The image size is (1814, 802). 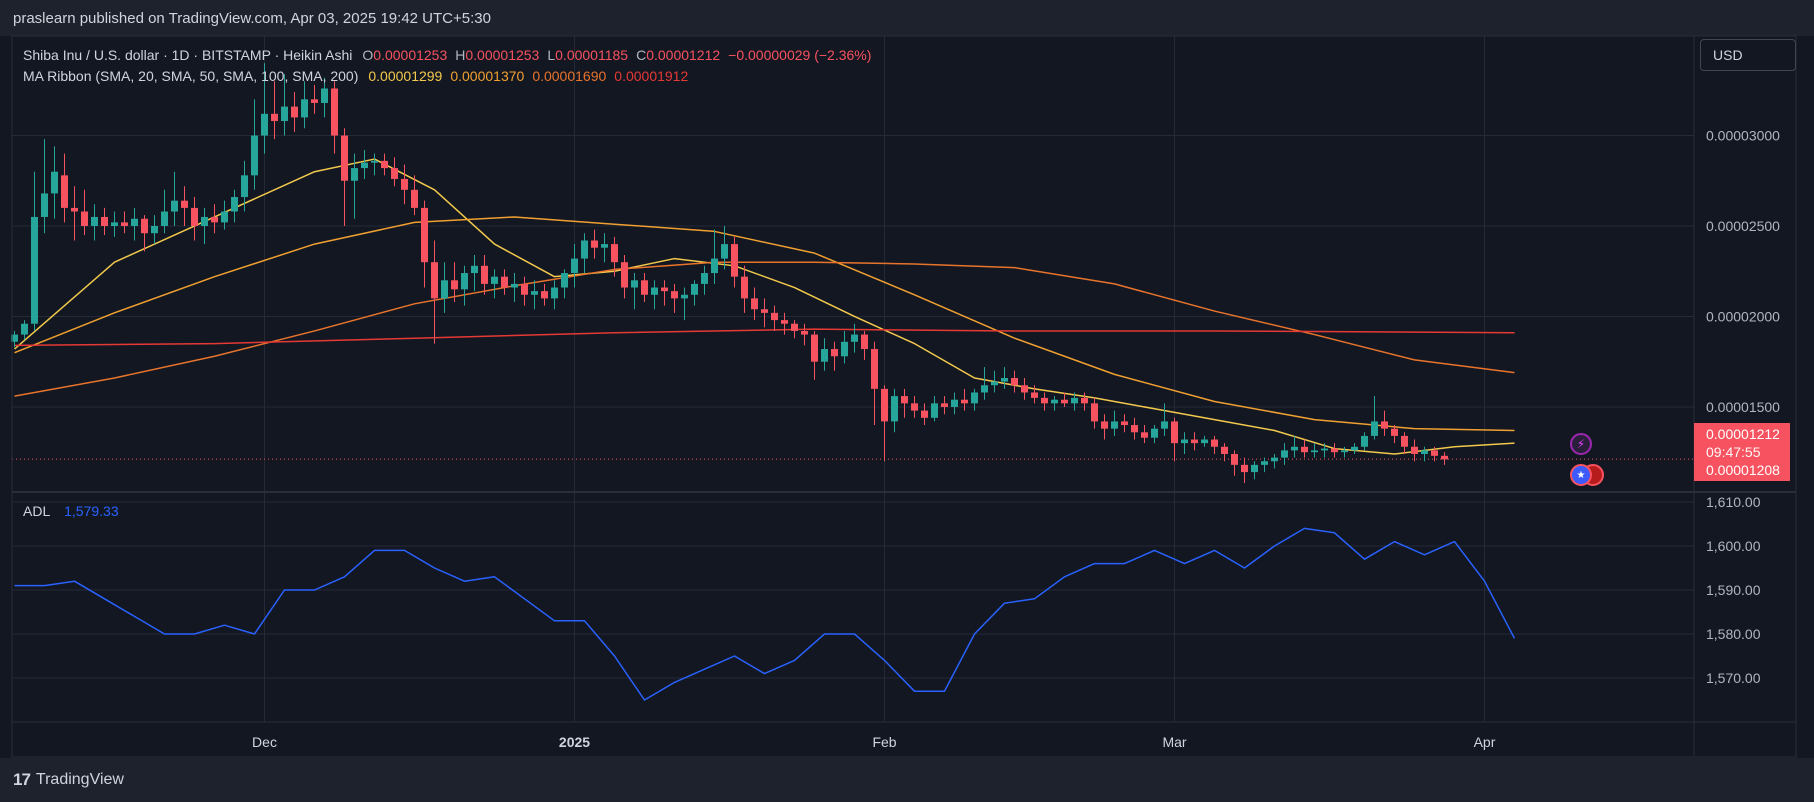 What do you see at coordinates (1733, 590) in the screenshot?
I see `adl-tick-label: 1,590.00` at bounding box center [1733, 590].